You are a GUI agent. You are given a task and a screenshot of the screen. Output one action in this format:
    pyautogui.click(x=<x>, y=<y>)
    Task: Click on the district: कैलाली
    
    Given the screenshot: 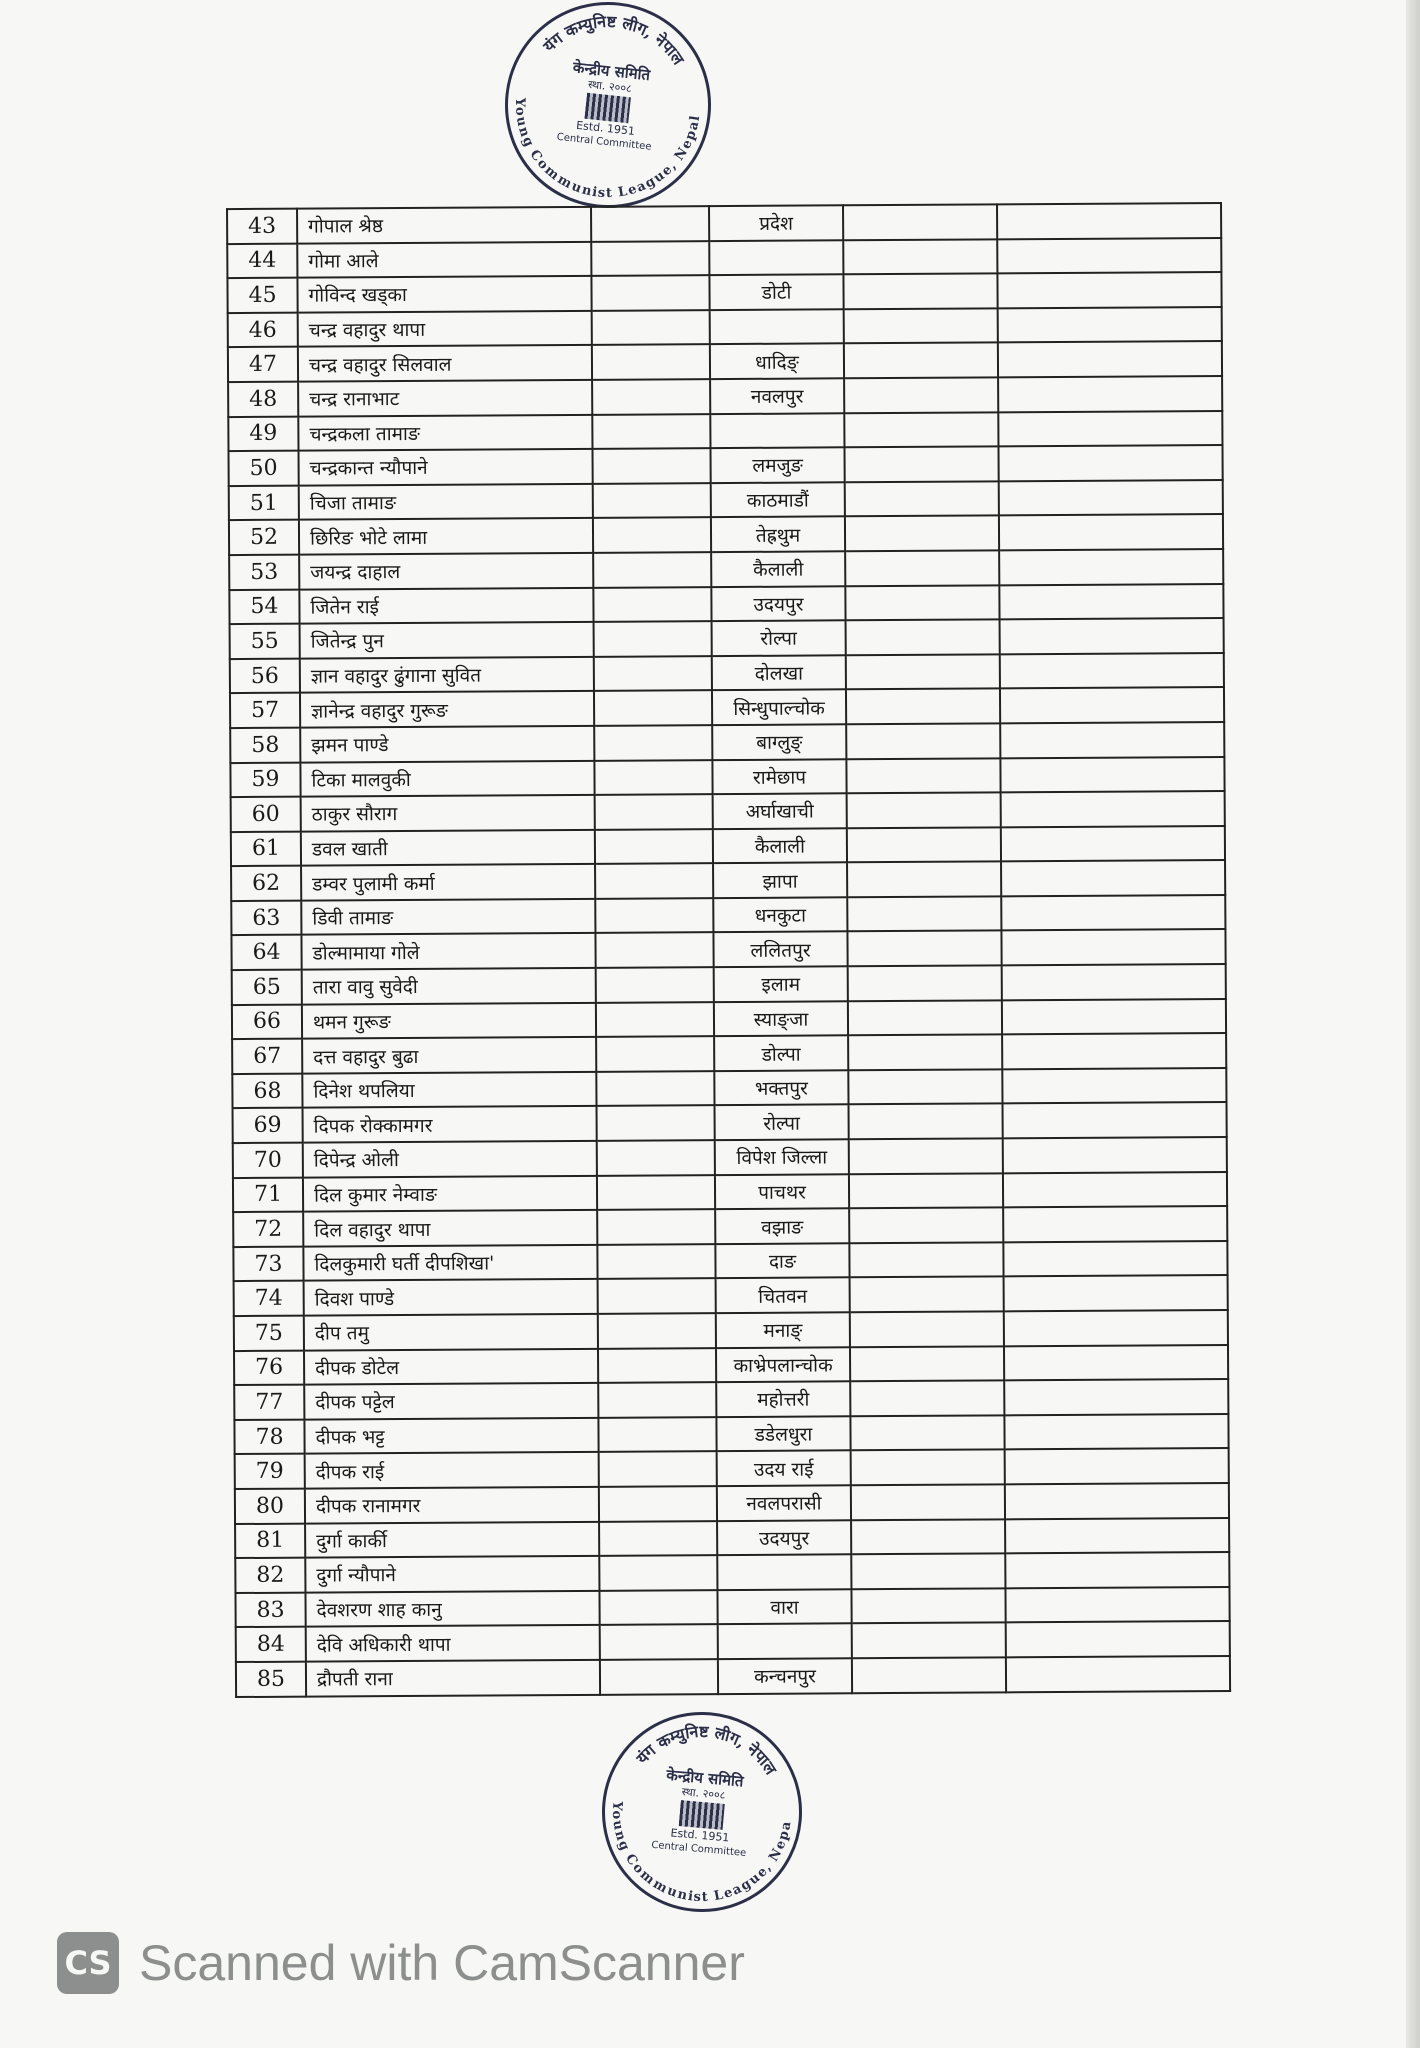 What is the action you would take?
    pyautogui.click(x=780, y=845)
    